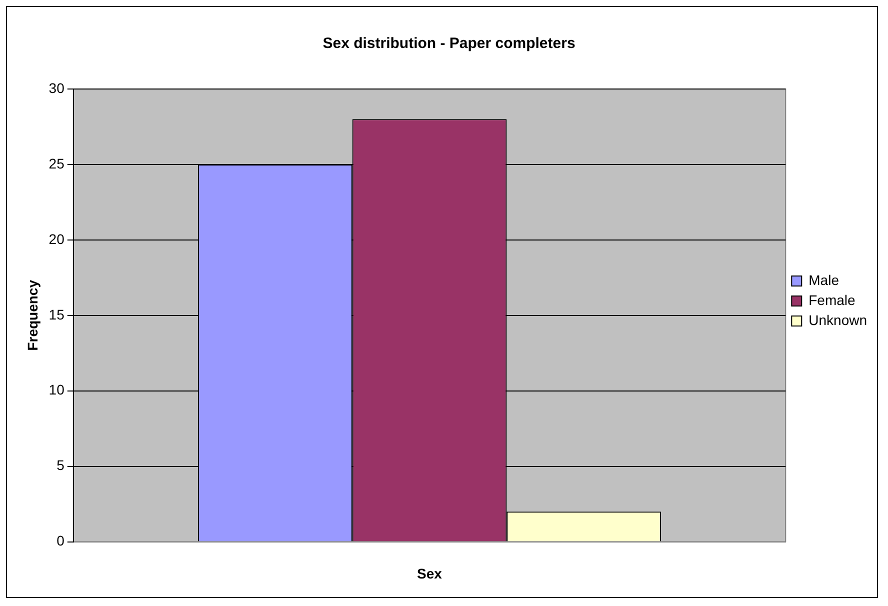  I want to click on y-axis-title: Frequency, so click(32, 315).